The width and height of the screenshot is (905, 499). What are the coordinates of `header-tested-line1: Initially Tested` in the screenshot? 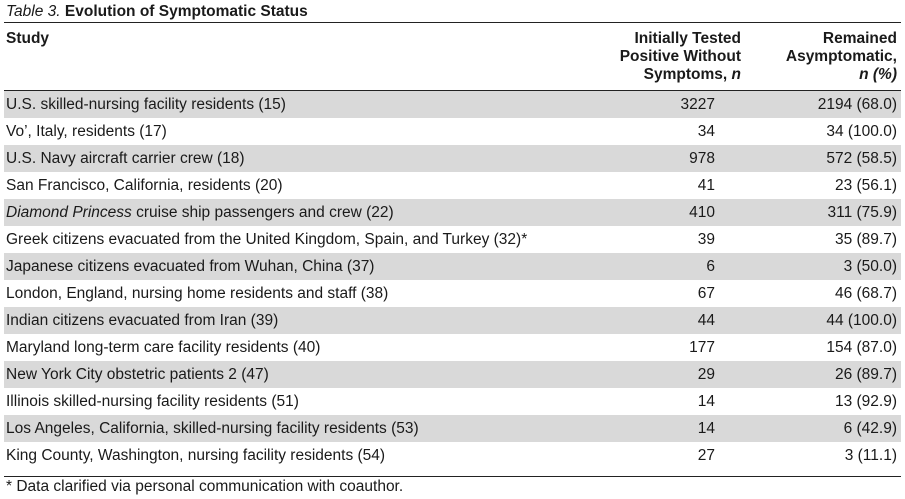 It's located at (687, 38).